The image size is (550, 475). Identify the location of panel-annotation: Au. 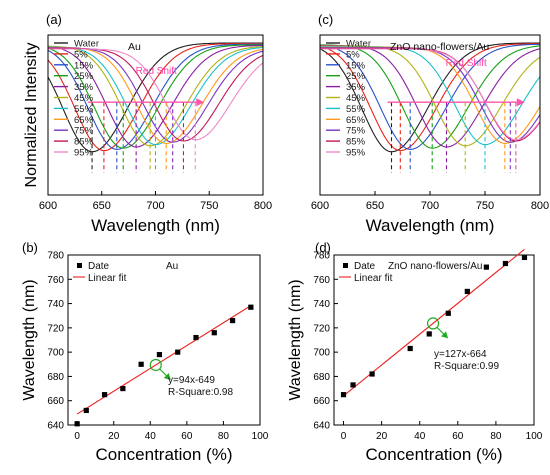
(134, 47).